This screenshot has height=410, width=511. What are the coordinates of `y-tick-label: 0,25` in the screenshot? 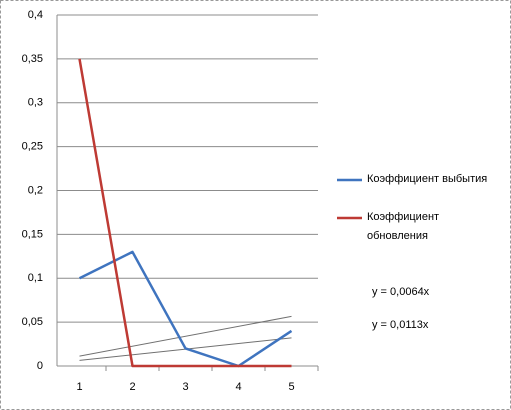 It's located at (32, 147).